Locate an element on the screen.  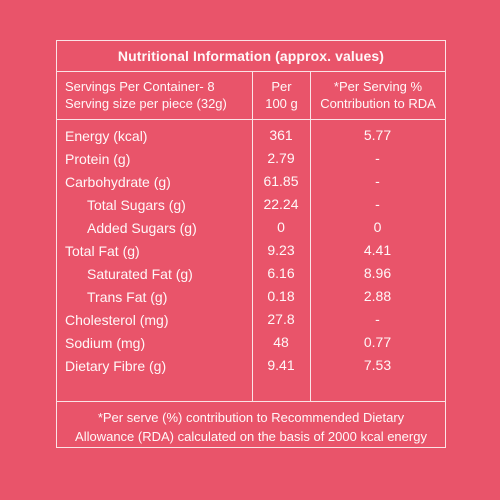
table-row: Carbohydrate (g) 61.85 - is located at coordinates (251, 181).